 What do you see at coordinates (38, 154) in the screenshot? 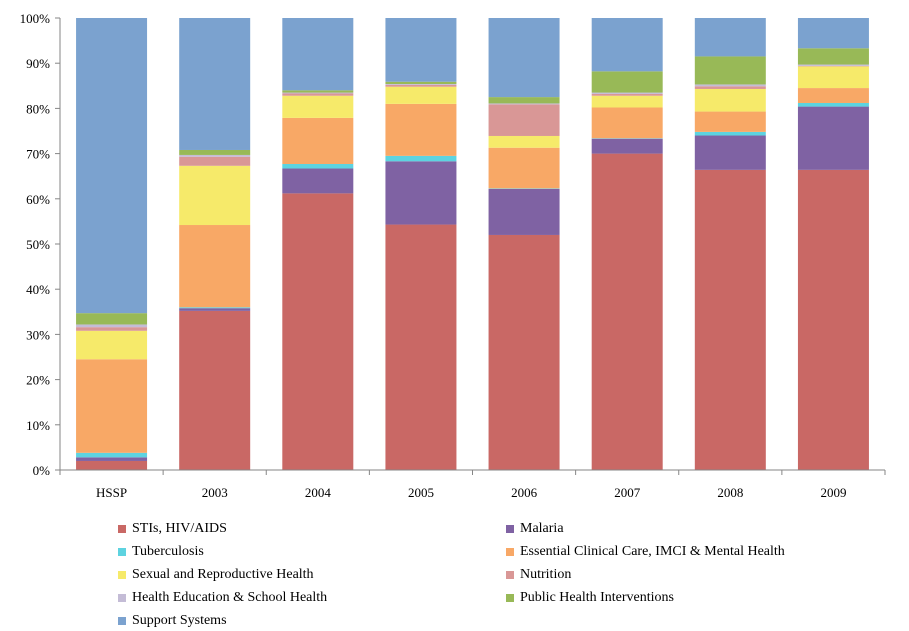
I see `y-tick-label: 70%` at bounding box center [38, 154].